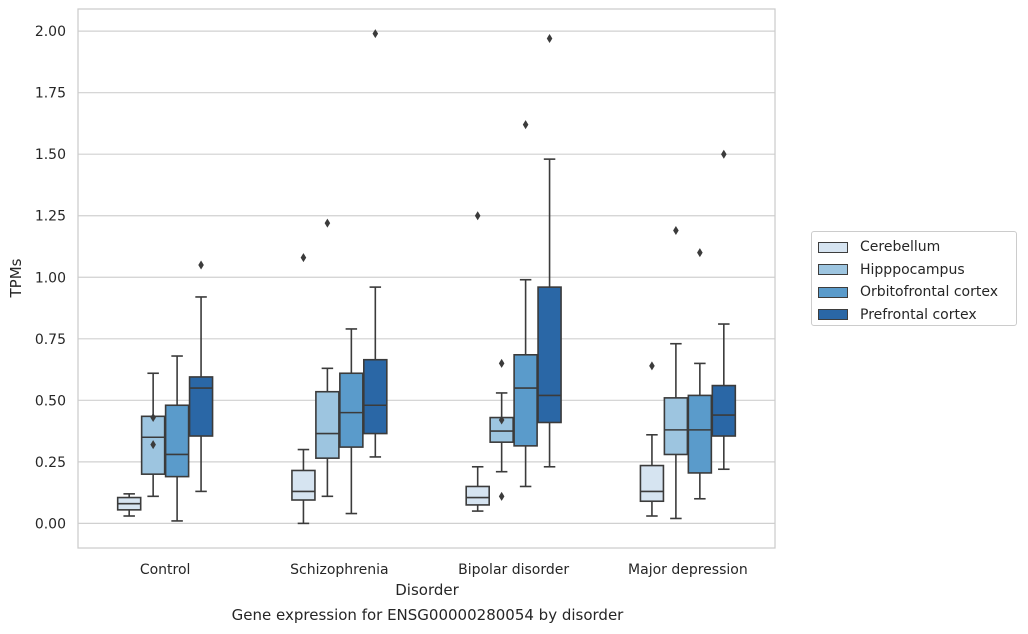 The width and height of the screenshot is (1028, 634). Describe the element at coordinates (16, 278) in the screenshot. I see `y-axis-label: TPMs` at that location.